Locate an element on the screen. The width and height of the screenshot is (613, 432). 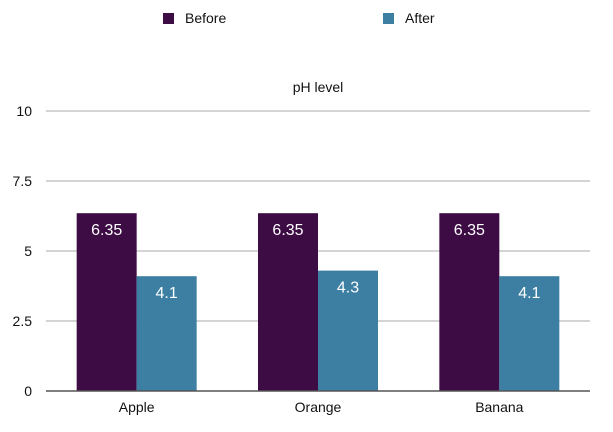
y-tick-label: 7.5 is located at coordinates (23, 181).